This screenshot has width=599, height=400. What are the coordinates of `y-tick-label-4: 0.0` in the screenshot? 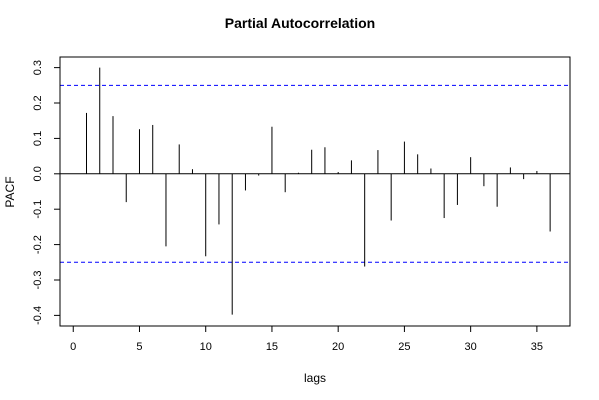 It's located at (38, 173).